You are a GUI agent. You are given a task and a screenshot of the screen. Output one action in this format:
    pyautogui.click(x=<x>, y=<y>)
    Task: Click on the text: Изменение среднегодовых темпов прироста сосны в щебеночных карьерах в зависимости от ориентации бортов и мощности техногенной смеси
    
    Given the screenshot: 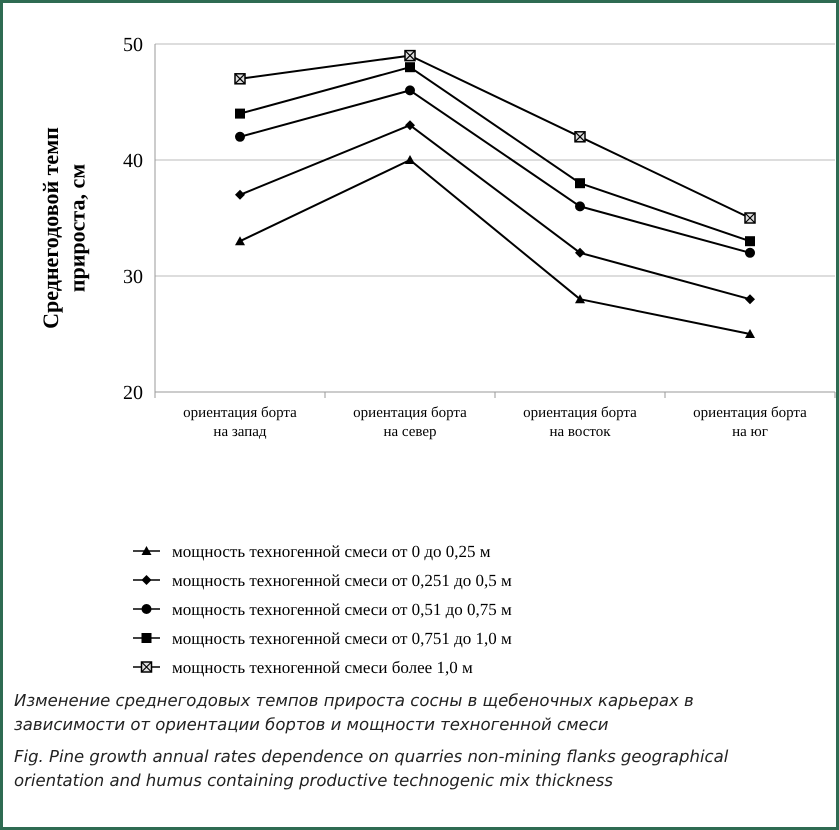 What is the action you would take?
    pyautogui.click(x=354, y=712)
    